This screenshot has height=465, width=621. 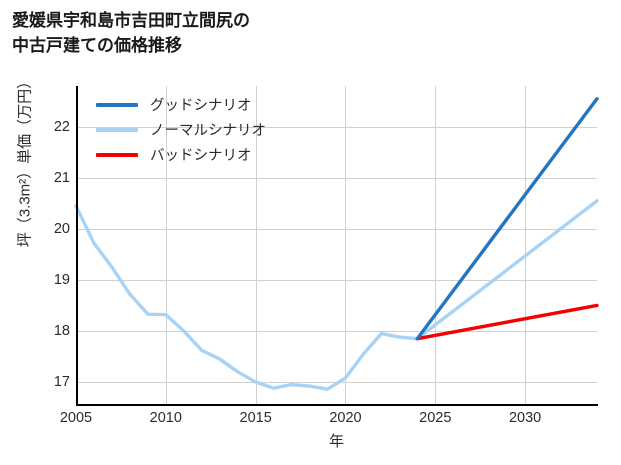 I want to click on x-tick-label: 2030, so click(x=525, y=418).